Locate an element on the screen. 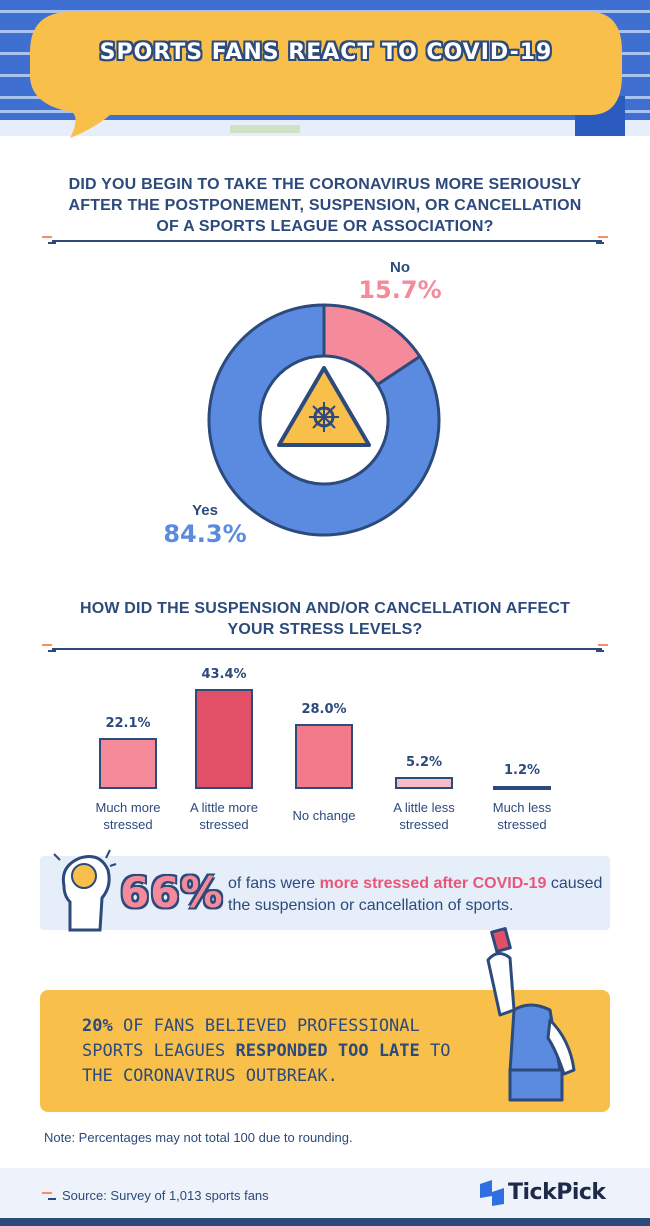 Image resolution: width=650 pixels, height=1226 pixels. value-label: 15.7% is located at coordinates (399, 290).